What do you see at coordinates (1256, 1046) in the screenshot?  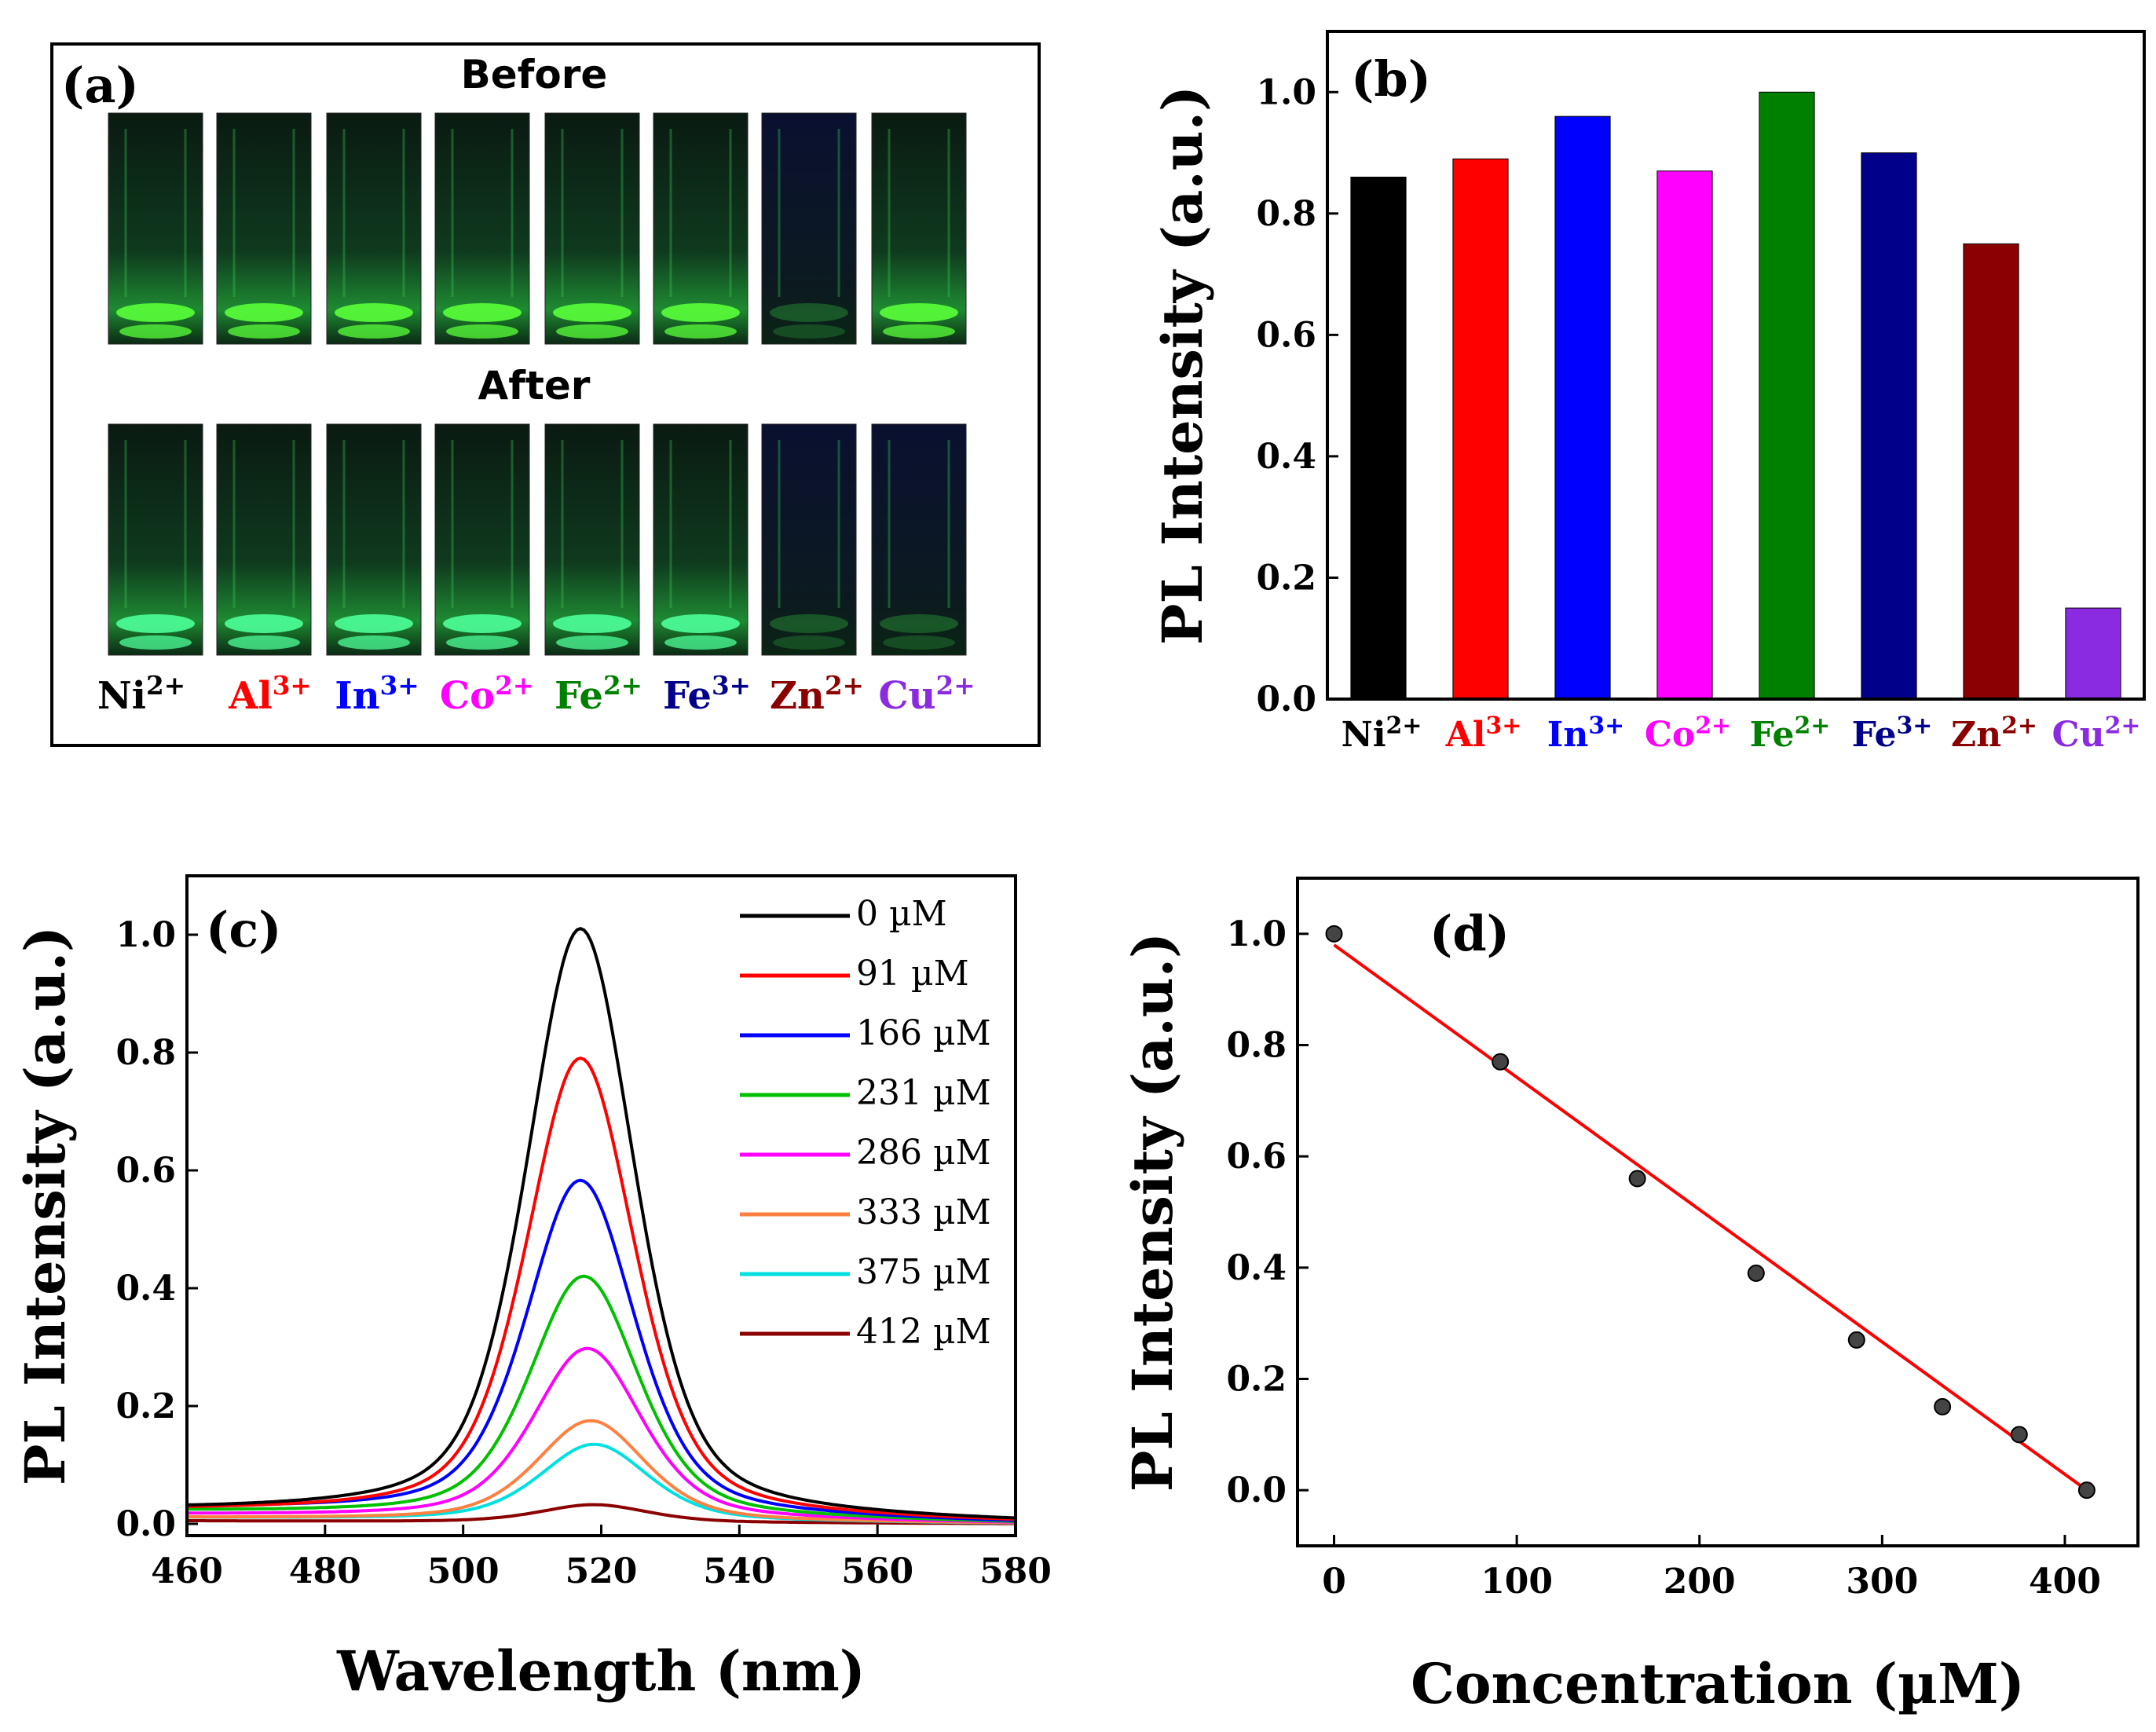 I see `panel-d-ytick-label-4: 0.8` at bounding box center [1256, 1046].